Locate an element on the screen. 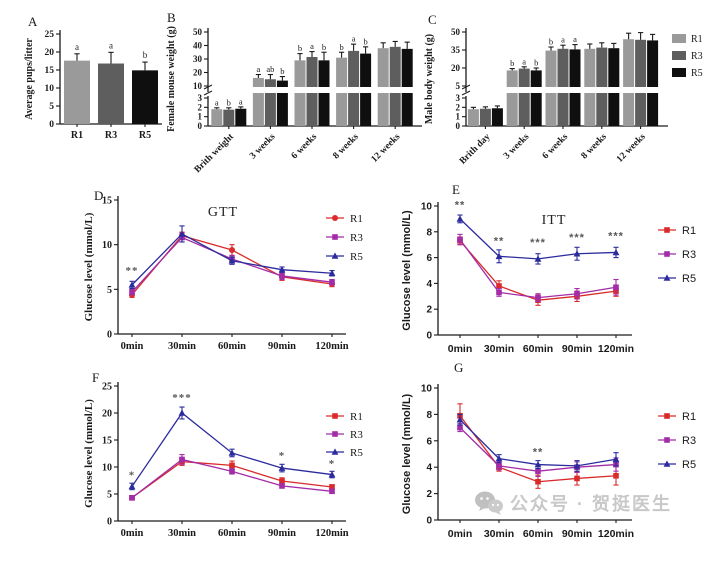 The height and width of the screenshot is (562, 722). series-R1 is located at coordinates (232, 264).